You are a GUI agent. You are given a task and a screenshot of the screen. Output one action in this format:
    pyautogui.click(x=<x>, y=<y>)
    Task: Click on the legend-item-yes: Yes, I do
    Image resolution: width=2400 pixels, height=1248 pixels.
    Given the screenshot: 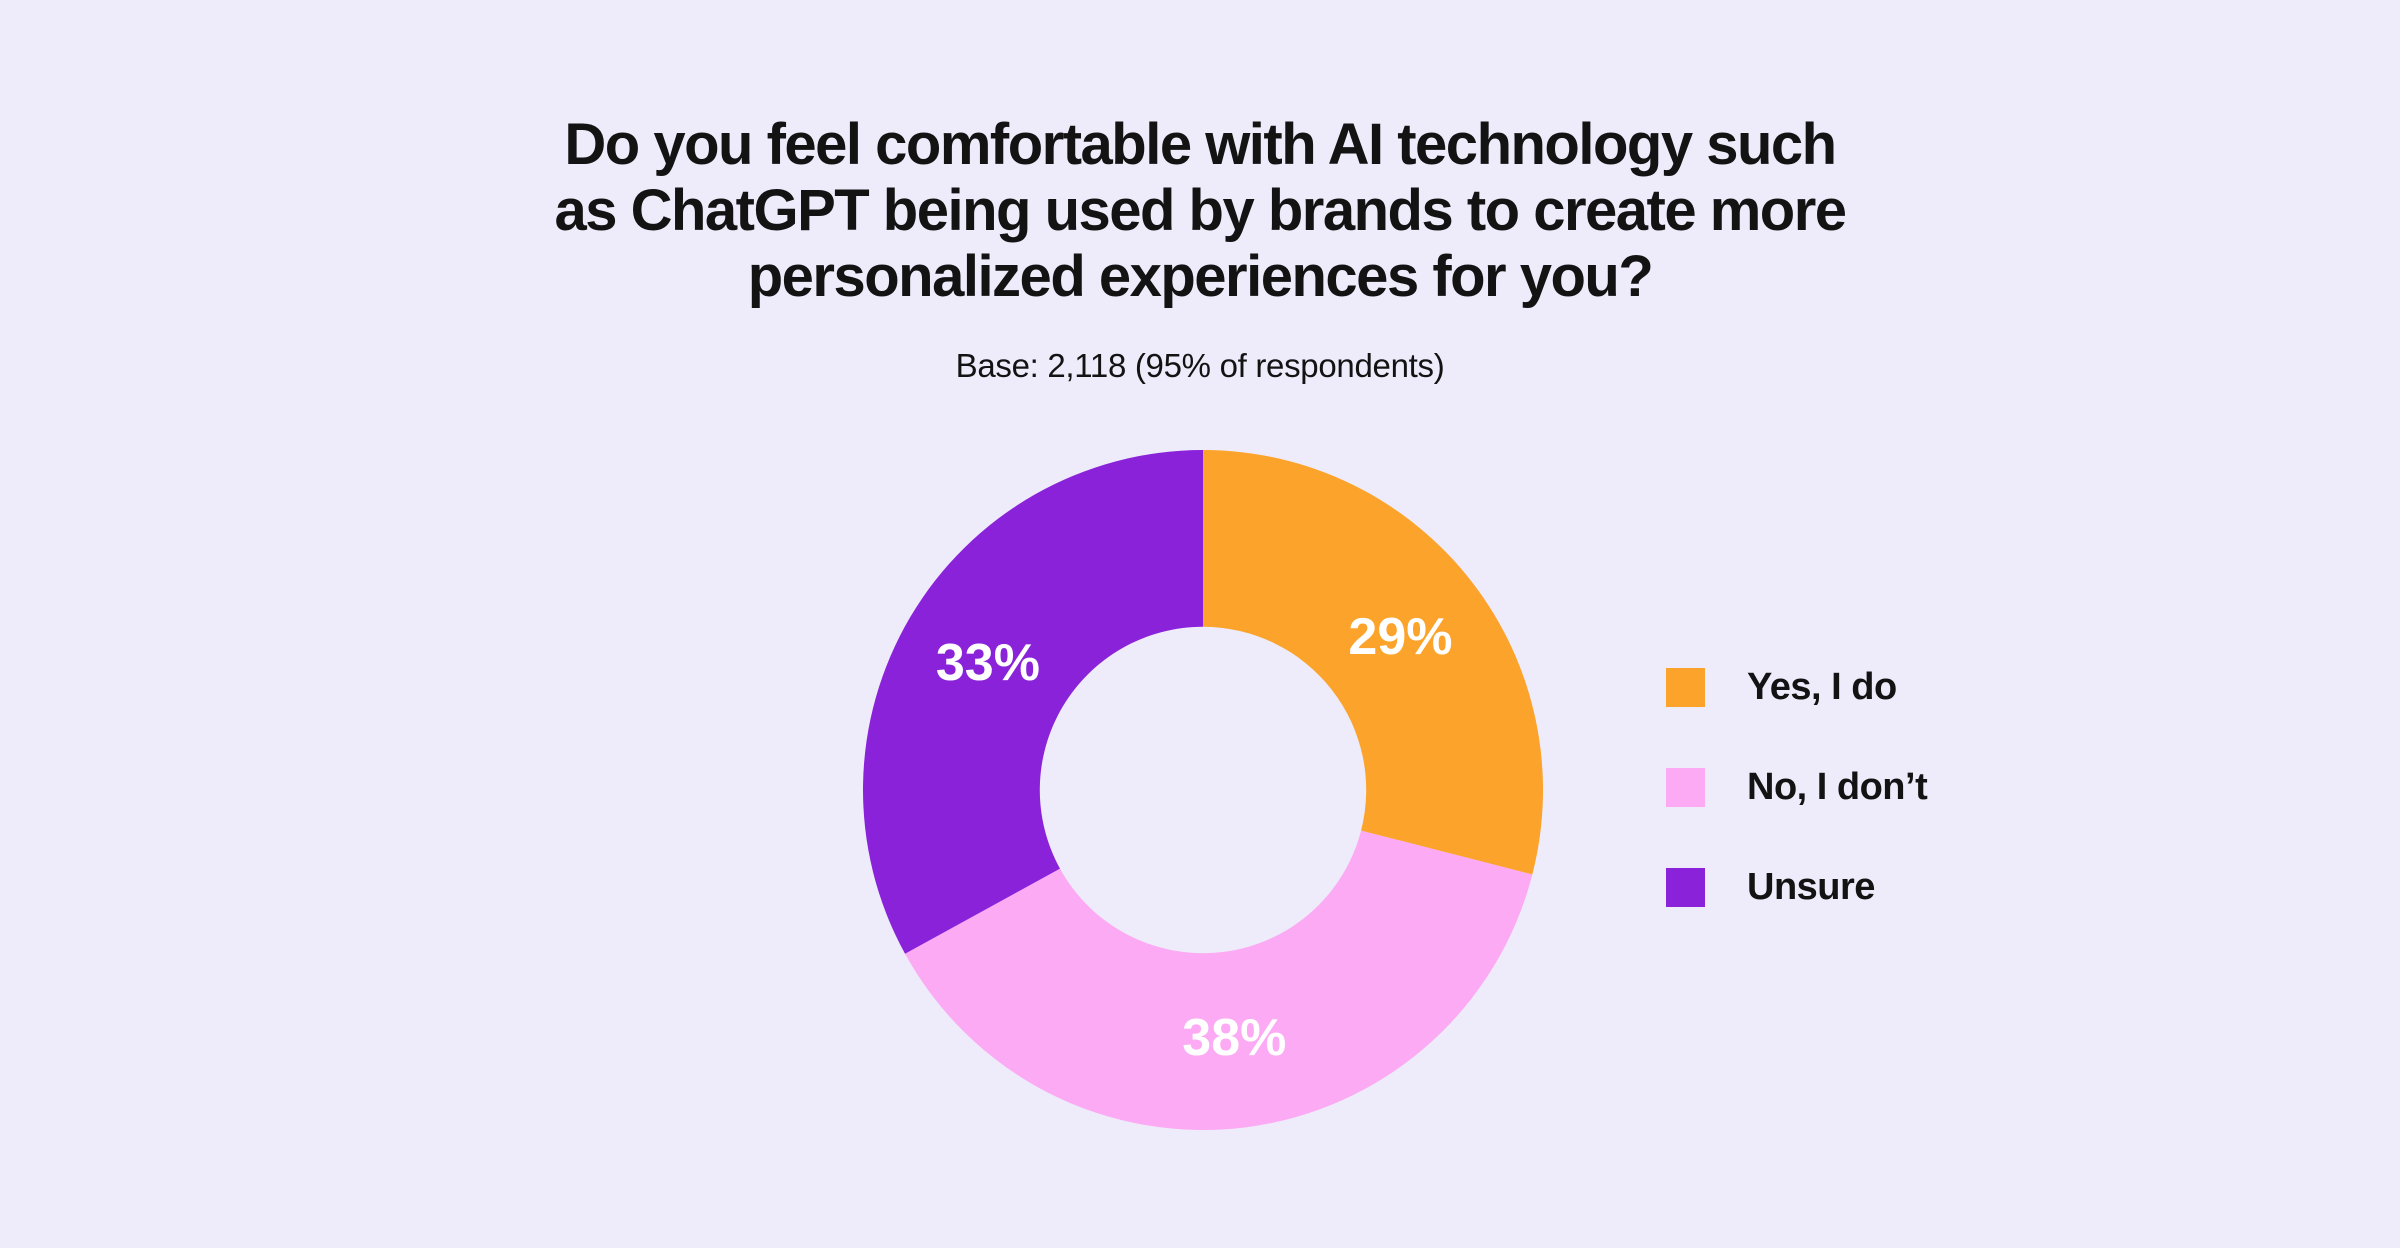 What is the action you would take?
    pyautogui.click(x=1796, y=687)
    